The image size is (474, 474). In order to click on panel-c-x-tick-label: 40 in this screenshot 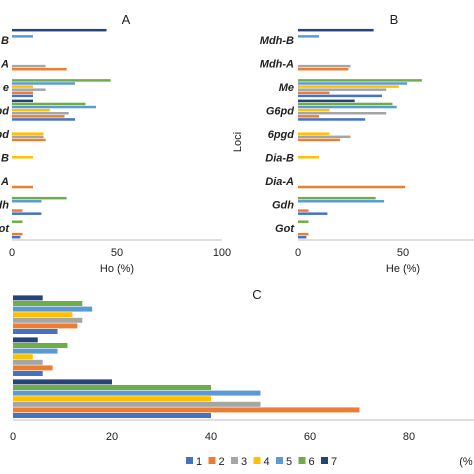, I will do `click(211, 437)`.